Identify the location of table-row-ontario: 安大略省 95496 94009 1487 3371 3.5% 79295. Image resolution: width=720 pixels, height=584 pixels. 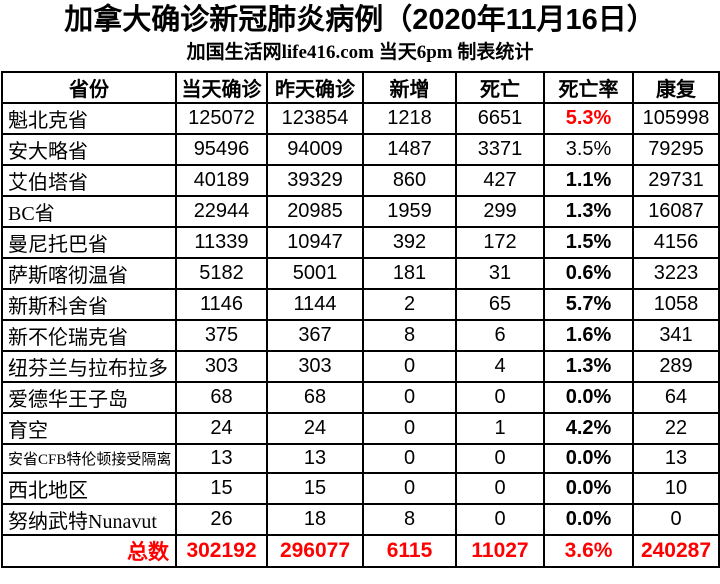
(360, 149).